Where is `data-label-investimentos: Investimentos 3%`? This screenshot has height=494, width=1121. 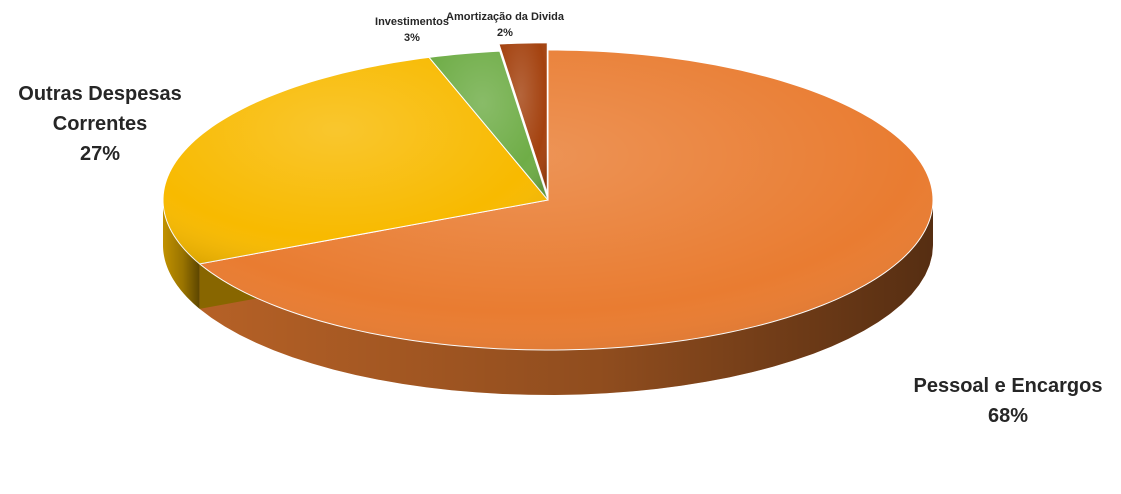 data-label-investimentos: Investimentos 3% is located at coordinates (412, 30).